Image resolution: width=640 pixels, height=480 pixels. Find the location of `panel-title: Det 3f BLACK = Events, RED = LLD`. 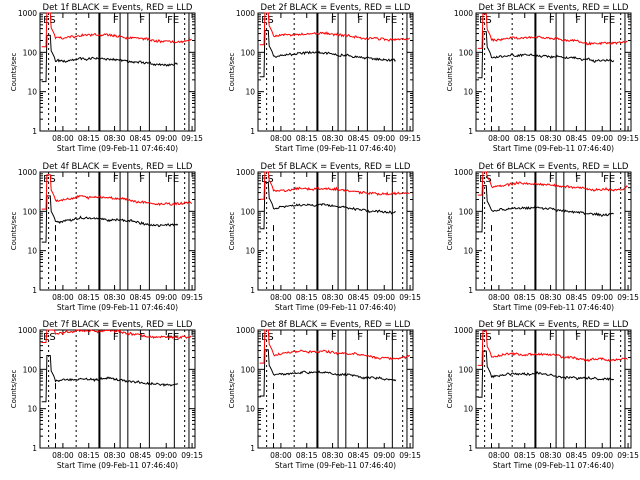

panel-title: Det 3f BLACK = Events, RED = LLD is located at coordinates (554, 8).